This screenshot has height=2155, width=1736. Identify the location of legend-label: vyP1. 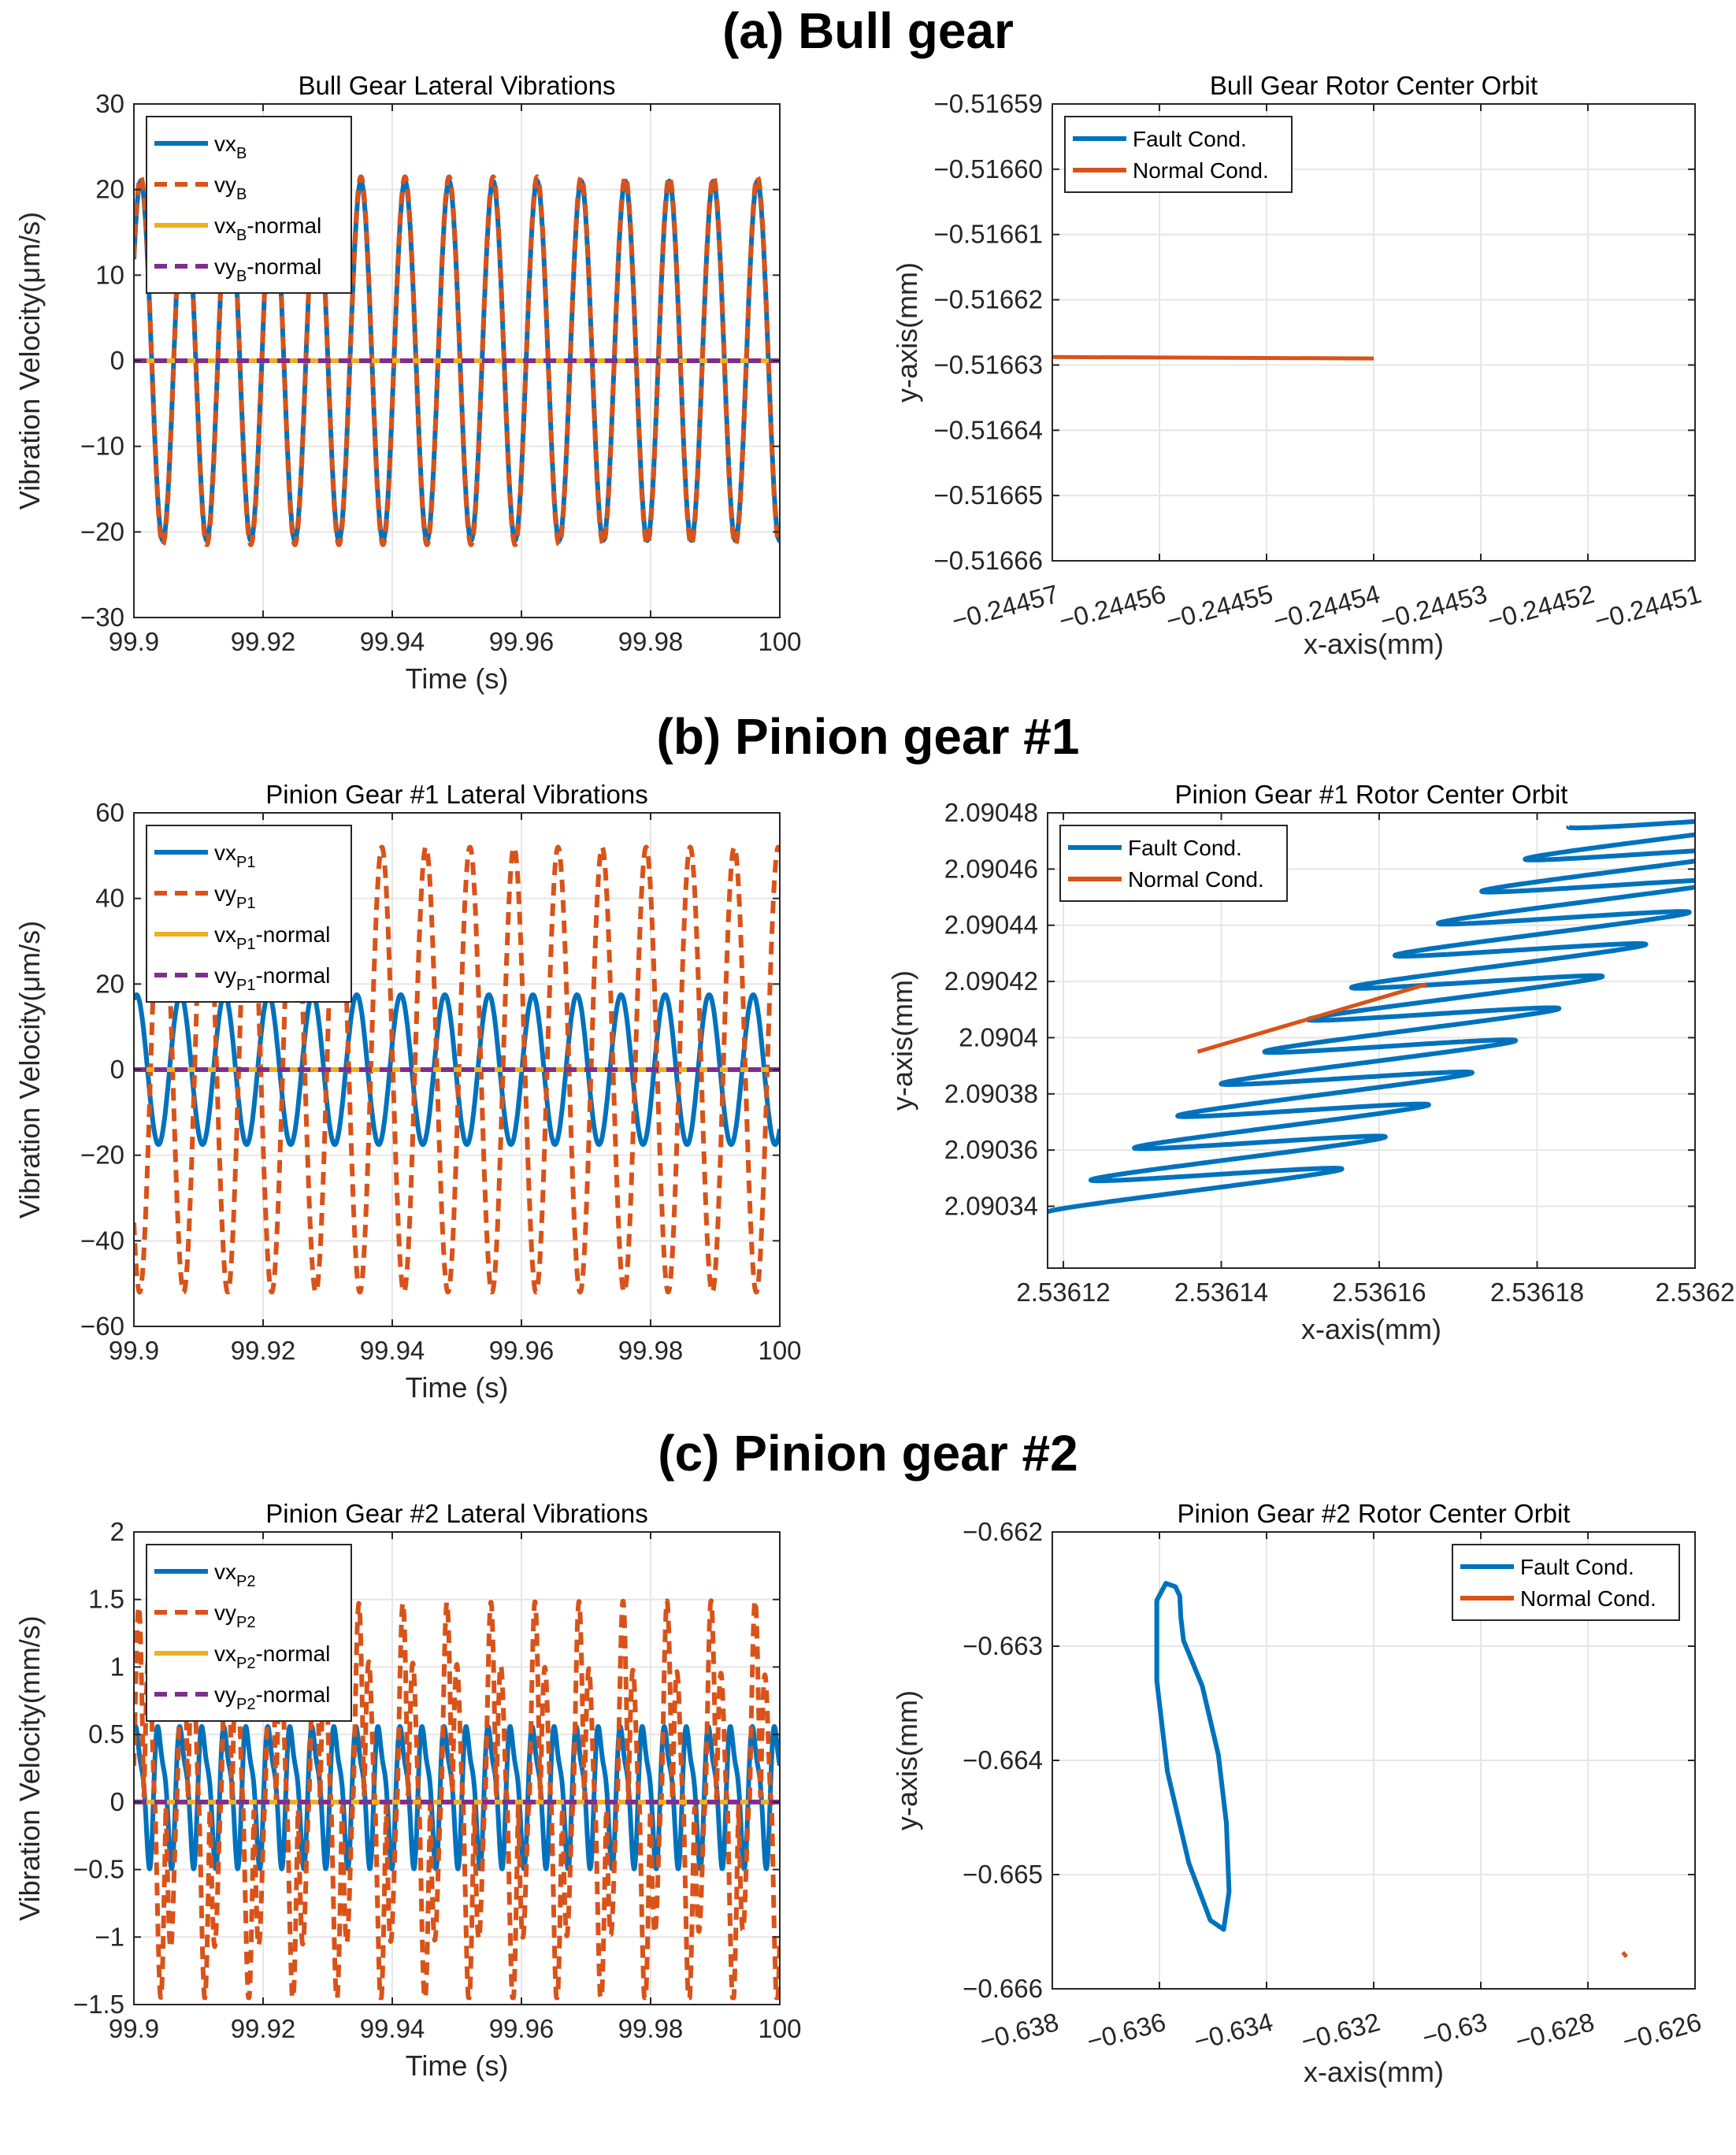
(235, 896).